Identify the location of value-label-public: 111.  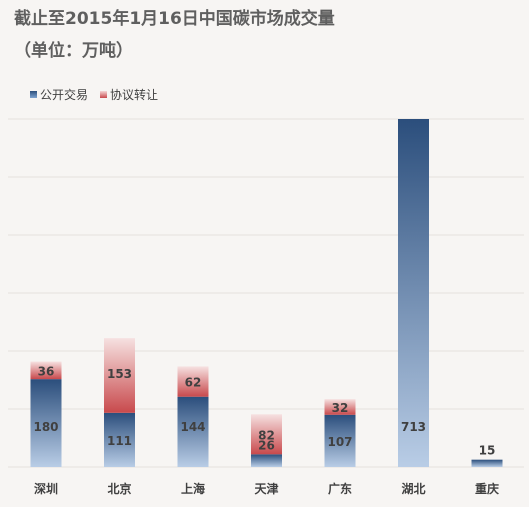
(119, 441).